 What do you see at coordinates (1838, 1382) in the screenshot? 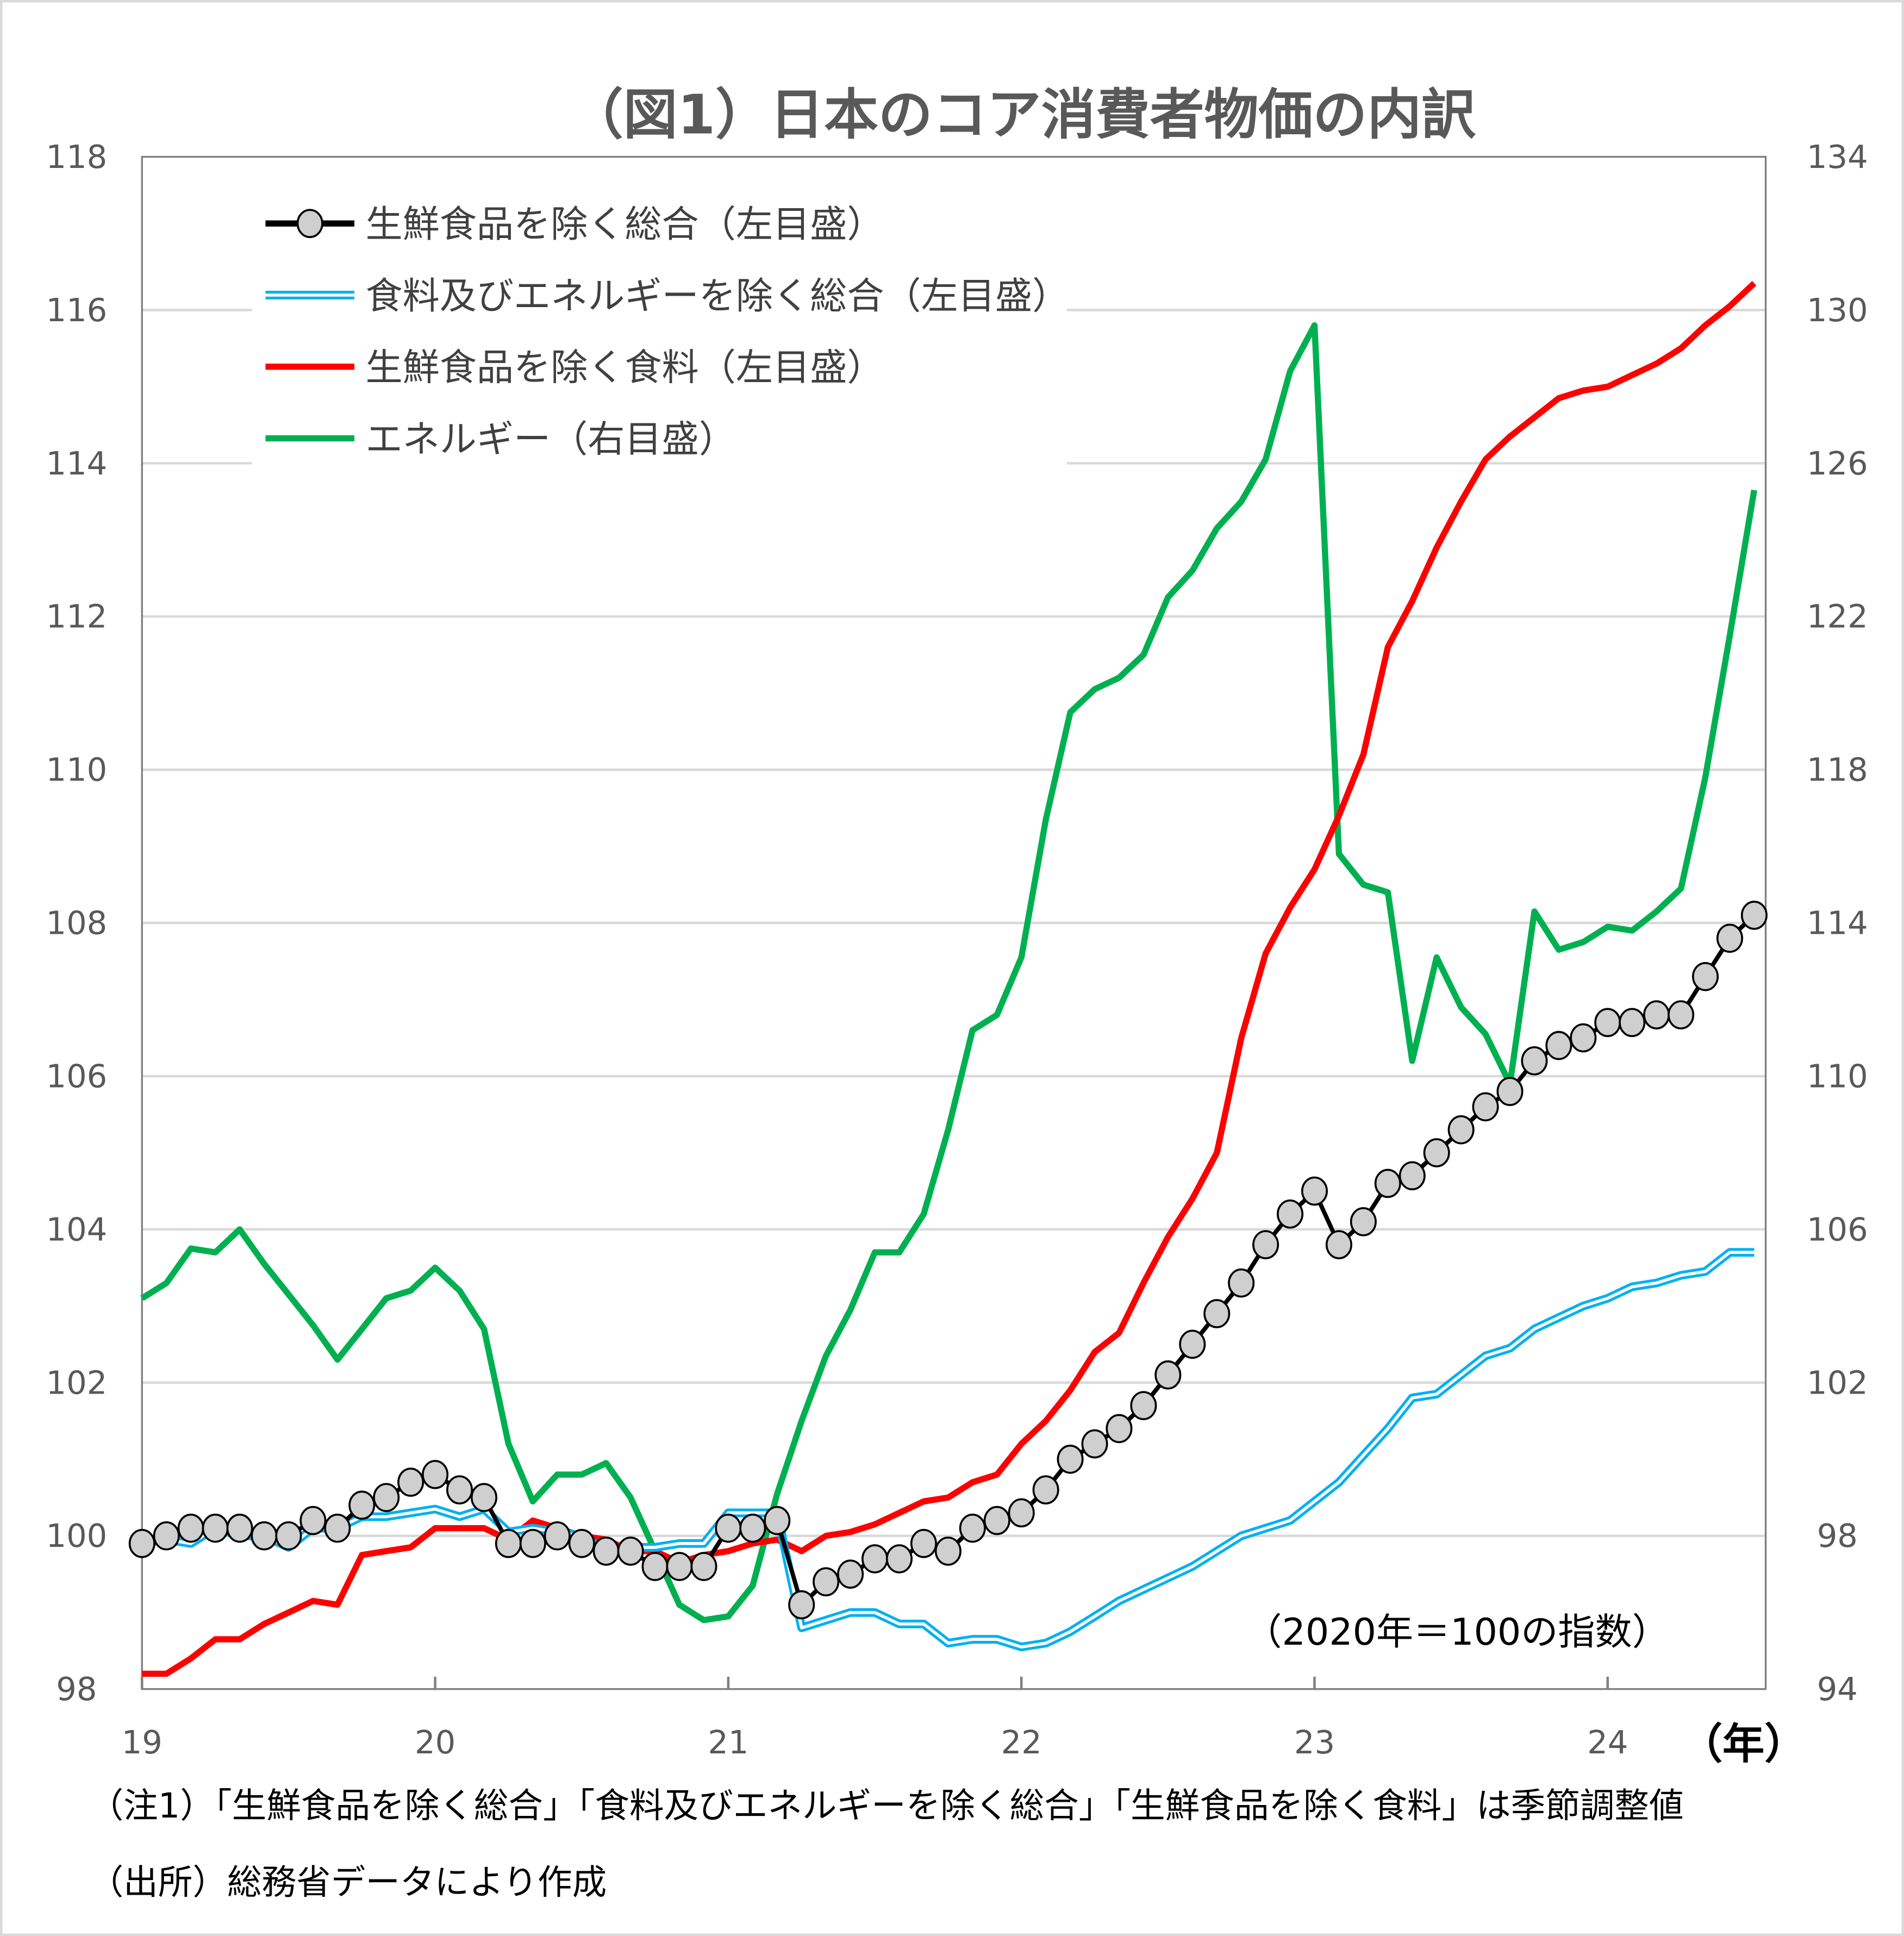
I see `right-tick-label: 102` at bounding box center [1838, 1382].